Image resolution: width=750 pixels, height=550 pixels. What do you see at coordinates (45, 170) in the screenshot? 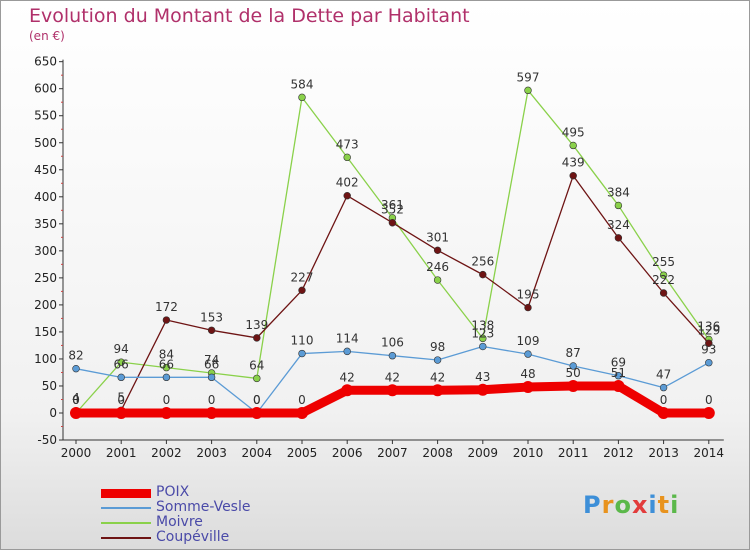
I see `y-tick-label: 450` at bounding box center [45, 170].